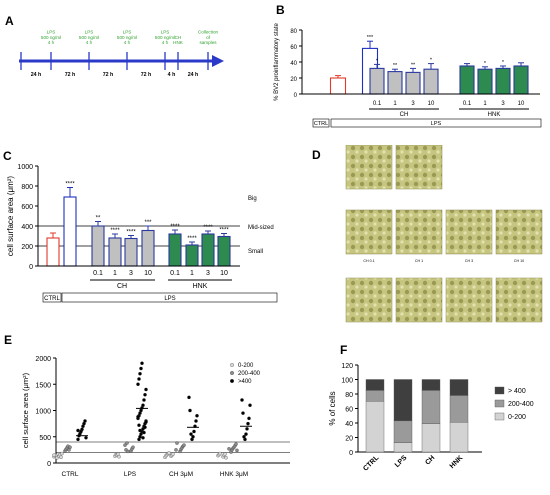 The width and height of the screenshot is (550, 495). What do you see at coordinates (316, 155) in the screenshot?
I see `panel-label-d: D` at bounding box center [316, 155].